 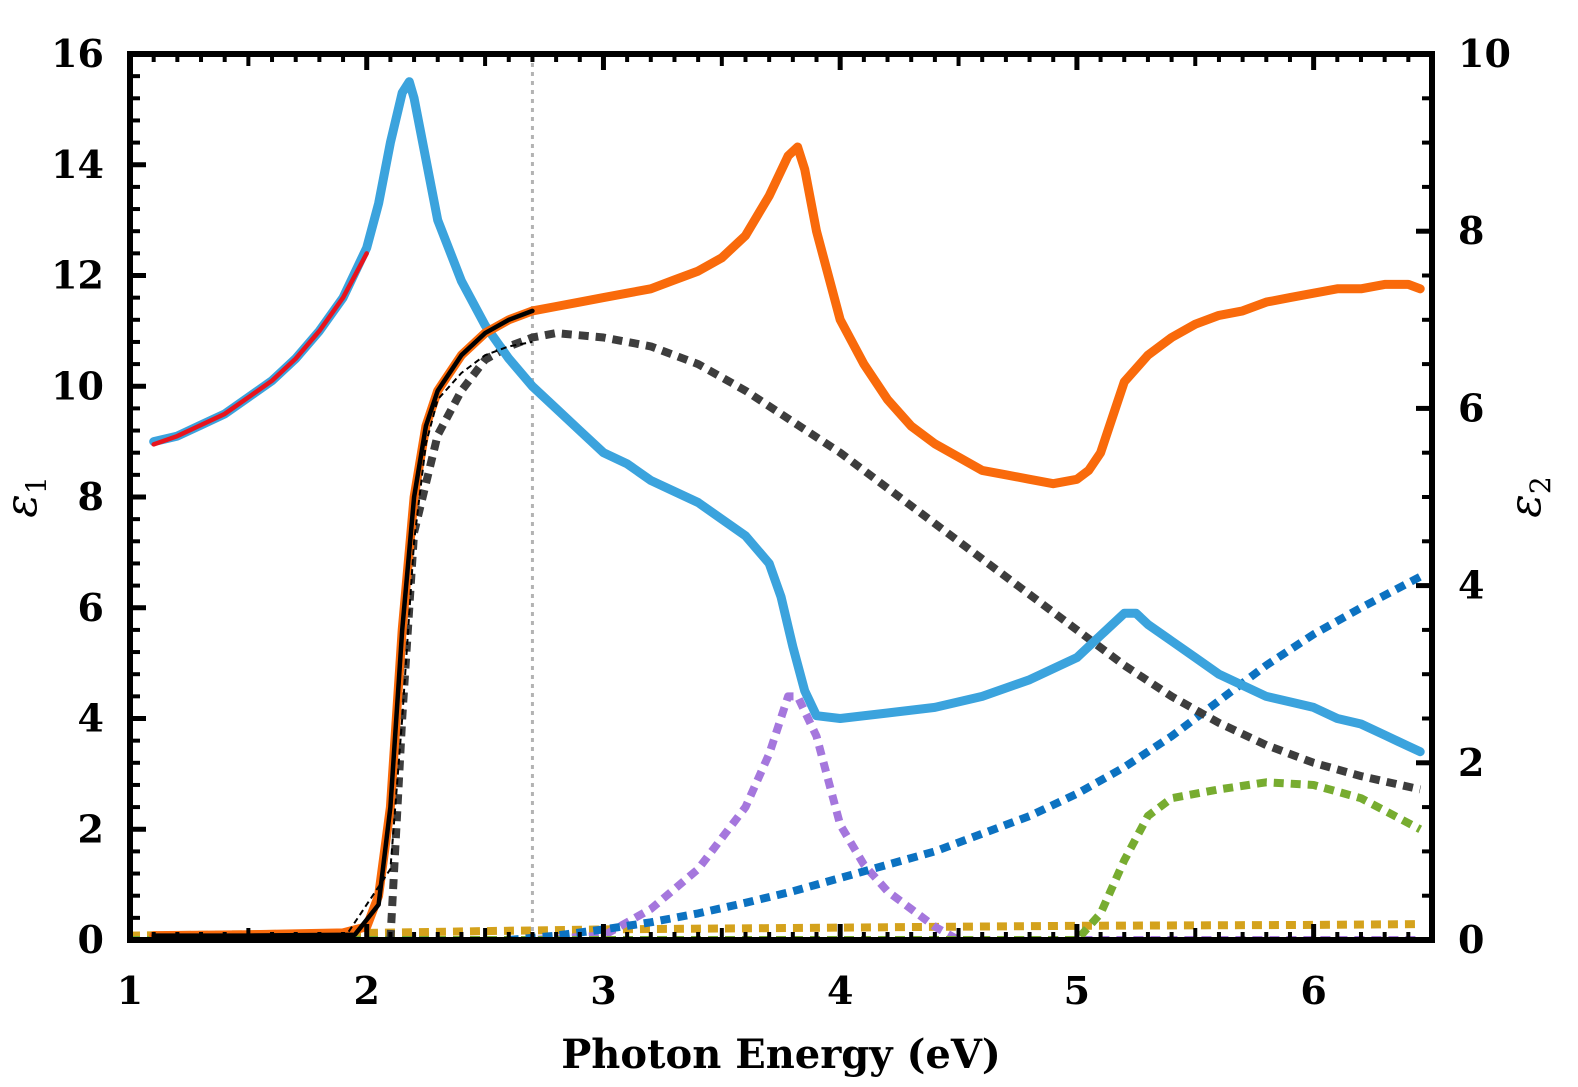 I want to click on y-right-symbol: ε, so click(x=1525, y=506).